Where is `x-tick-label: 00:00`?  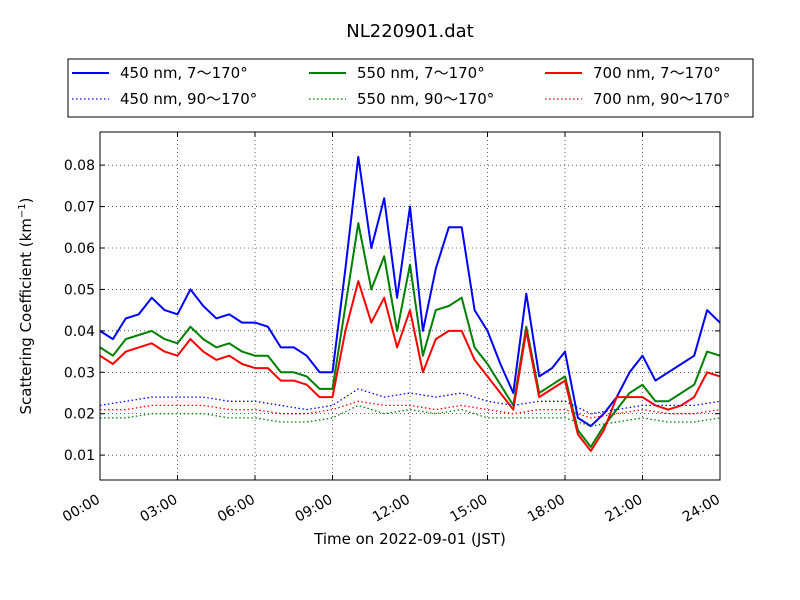 x-tick-label: 00:00 is located at coordinates (81, 509).